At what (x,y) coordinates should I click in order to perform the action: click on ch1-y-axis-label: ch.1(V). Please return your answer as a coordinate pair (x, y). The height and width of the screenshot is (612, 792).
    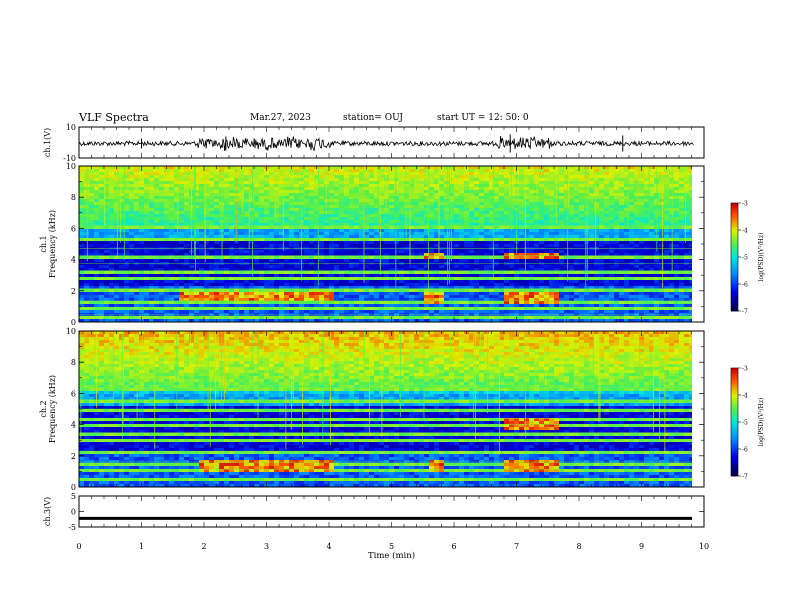
    Looking at the image, I should click on (47, 142).